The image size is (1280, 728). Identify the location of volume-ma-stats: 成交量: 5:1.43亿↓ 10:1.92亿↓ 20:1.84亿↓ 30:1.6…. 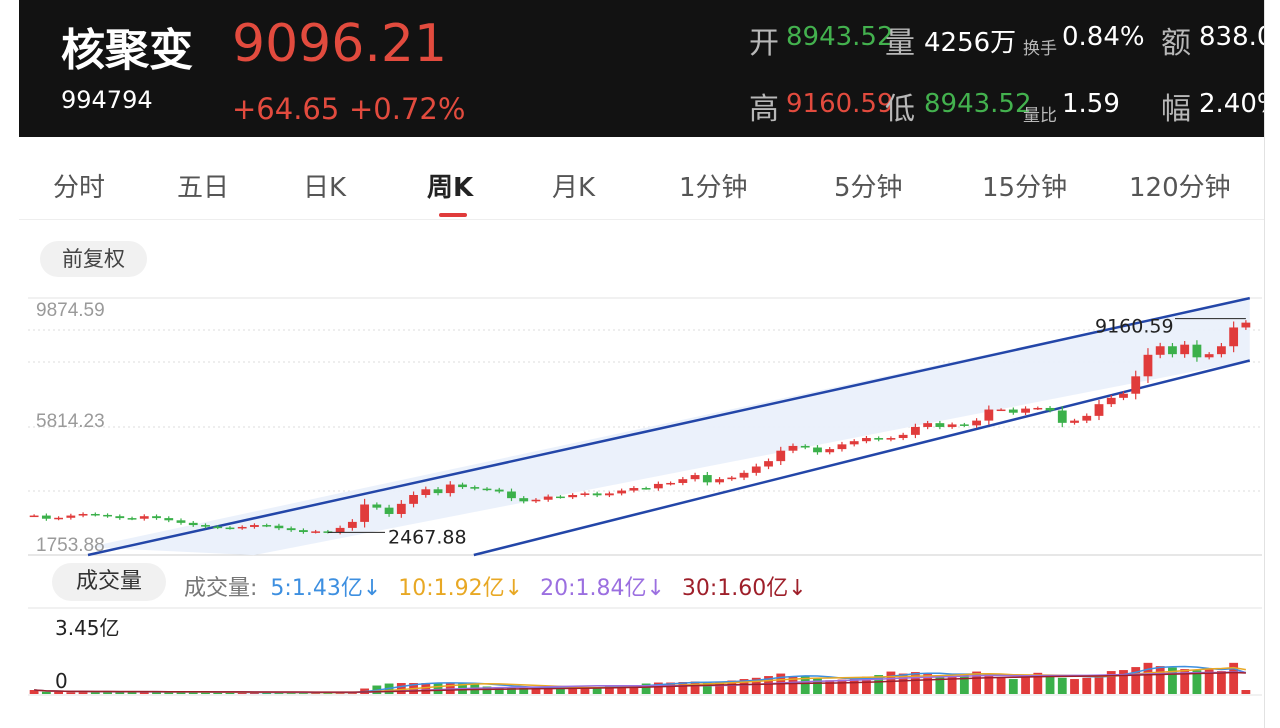
(500, 586).